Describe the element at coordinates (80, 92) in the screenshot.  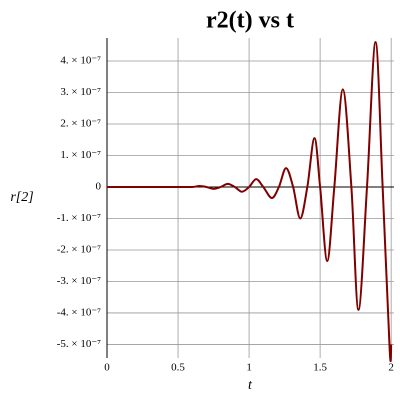
I see `y-tick-label: 3. × 10⁻⁷` at that location.